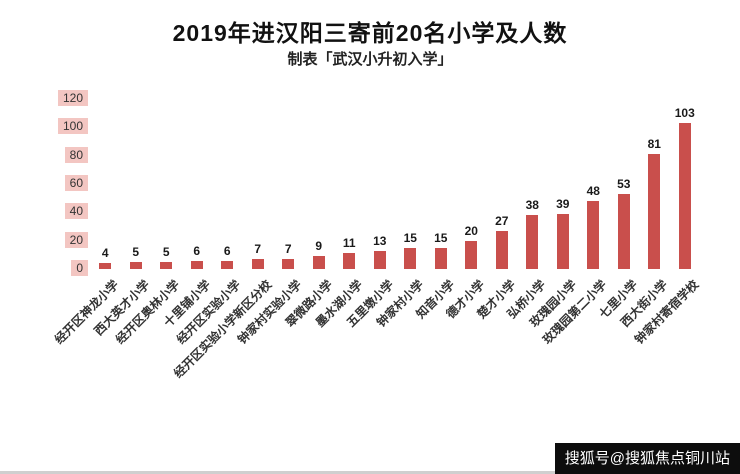 Image resolution: width=740 pixels, height=474 pixels. Describe the element at coordinates (654, 144) in the screenshot. I see `bar-value-label: 81` at that location.